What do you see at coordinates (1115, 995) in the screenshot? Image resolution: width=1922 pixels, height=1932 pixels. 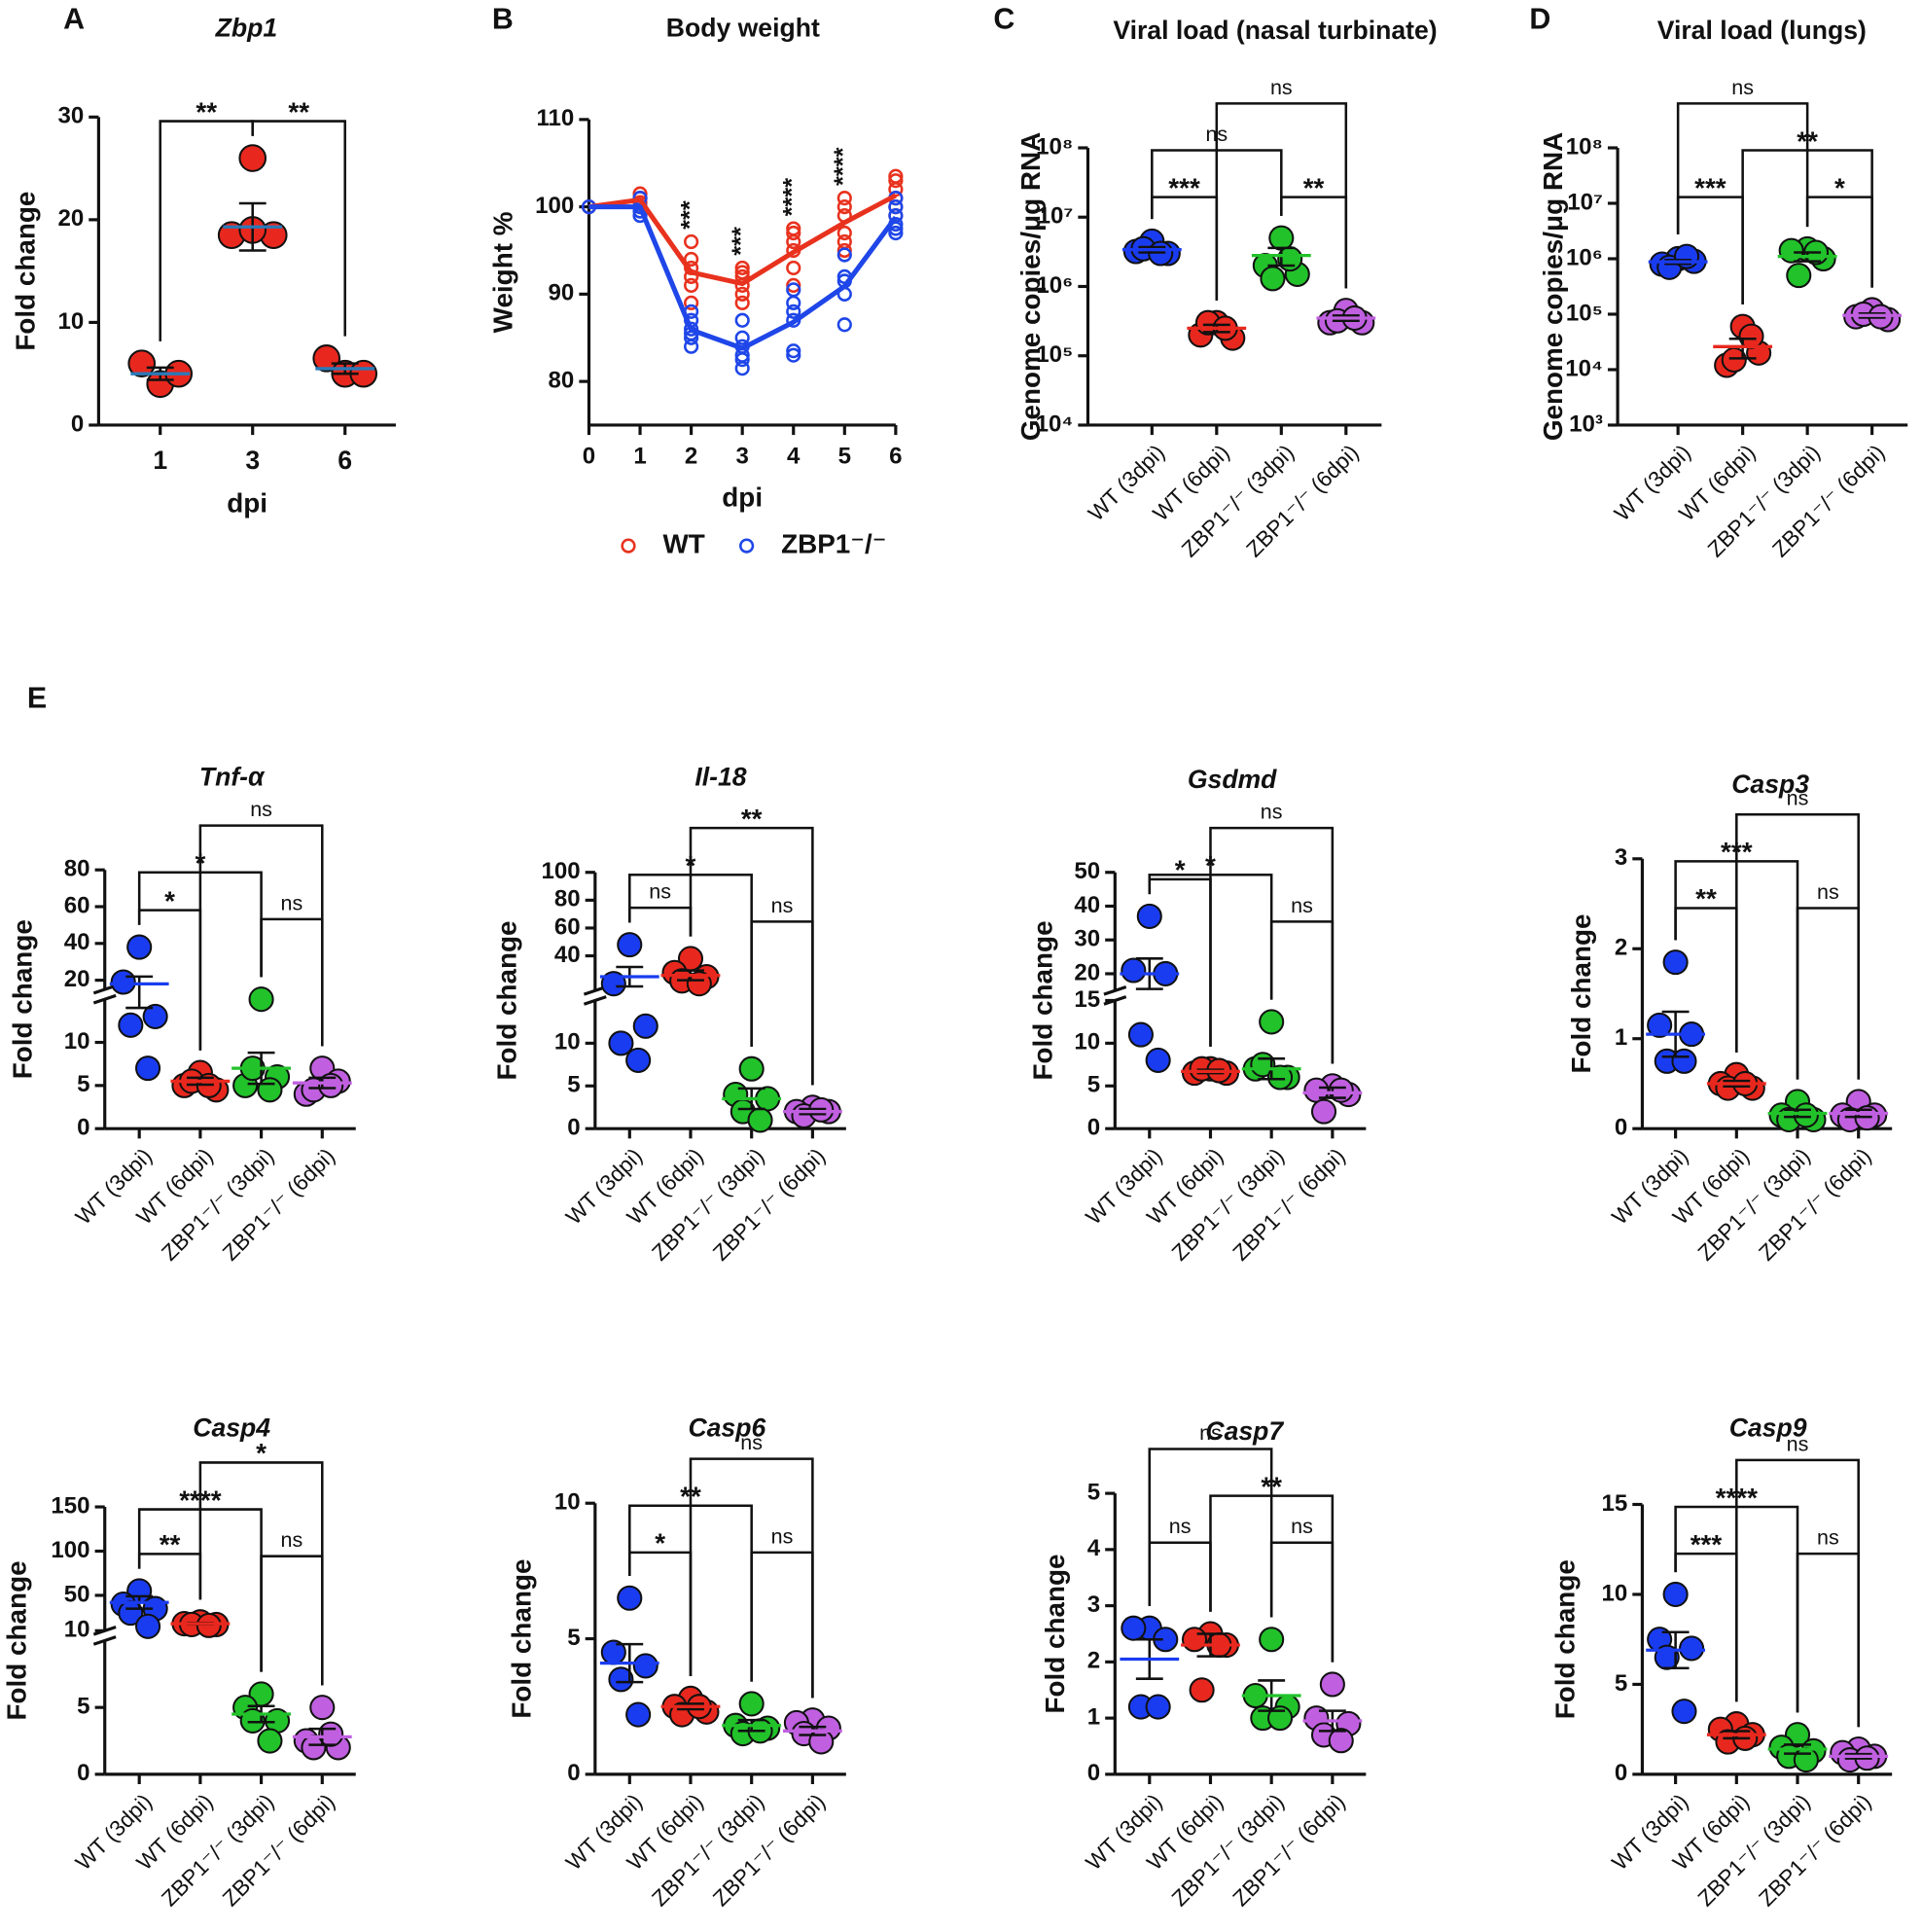 I see `axis-break` at bounding box center [1115, 995].